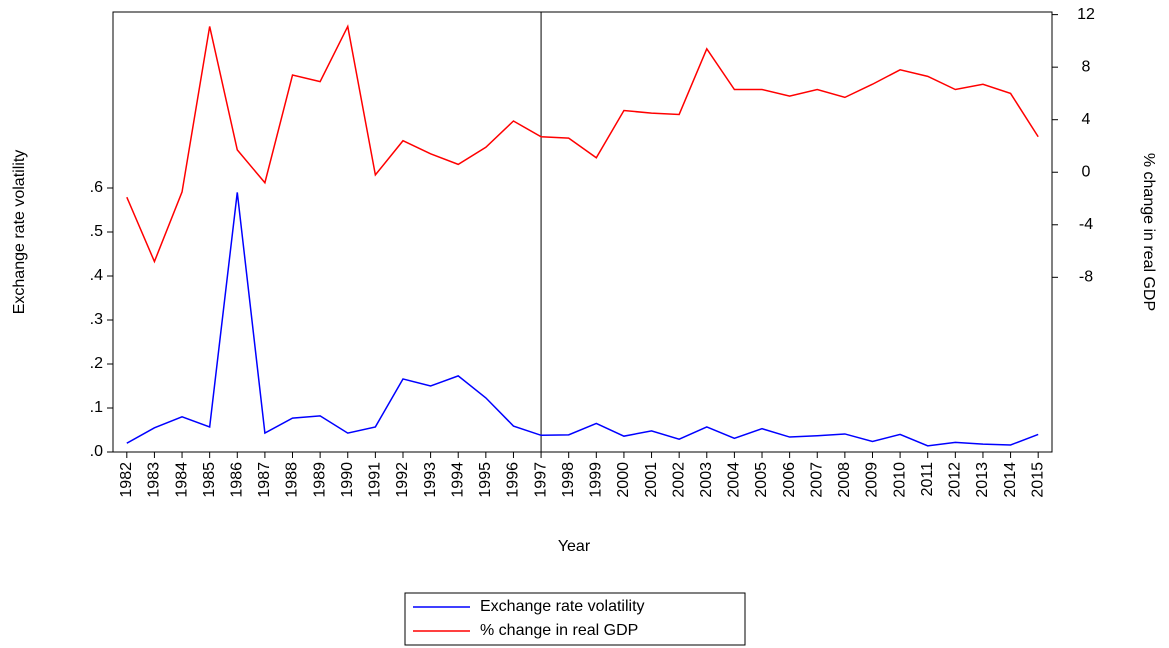 The height and width of the screenshot is (648, 1169). Describe the element at coordinates (1037, 480) in the screenshot. I see `x-tick-label: 2015` at that location.